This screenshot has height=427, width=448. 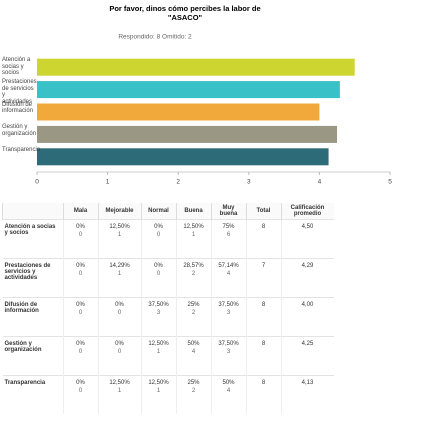 What do you see at coordinates (307, 239) in the screenshot?
I see `cell-average: 4,50` at bounding box center [307, 239].